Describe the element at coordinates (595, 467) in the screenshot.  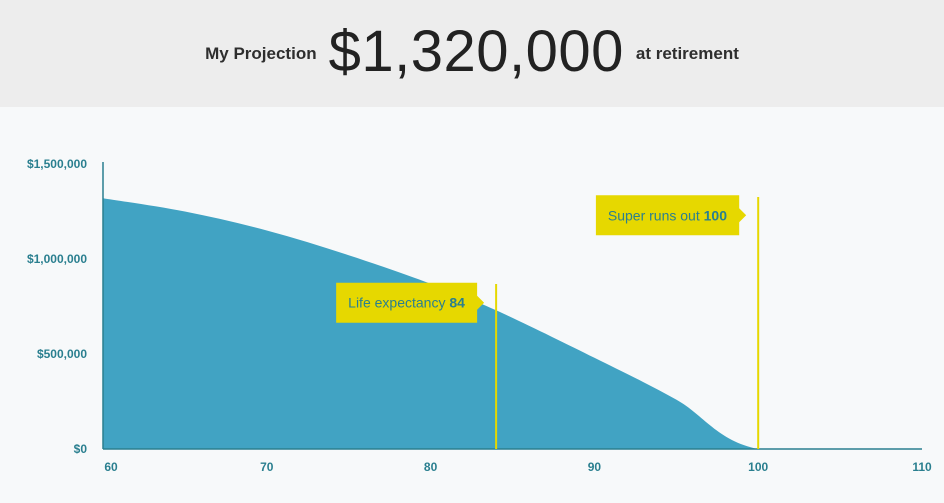
I see `x-tick-label: 90` at that location.